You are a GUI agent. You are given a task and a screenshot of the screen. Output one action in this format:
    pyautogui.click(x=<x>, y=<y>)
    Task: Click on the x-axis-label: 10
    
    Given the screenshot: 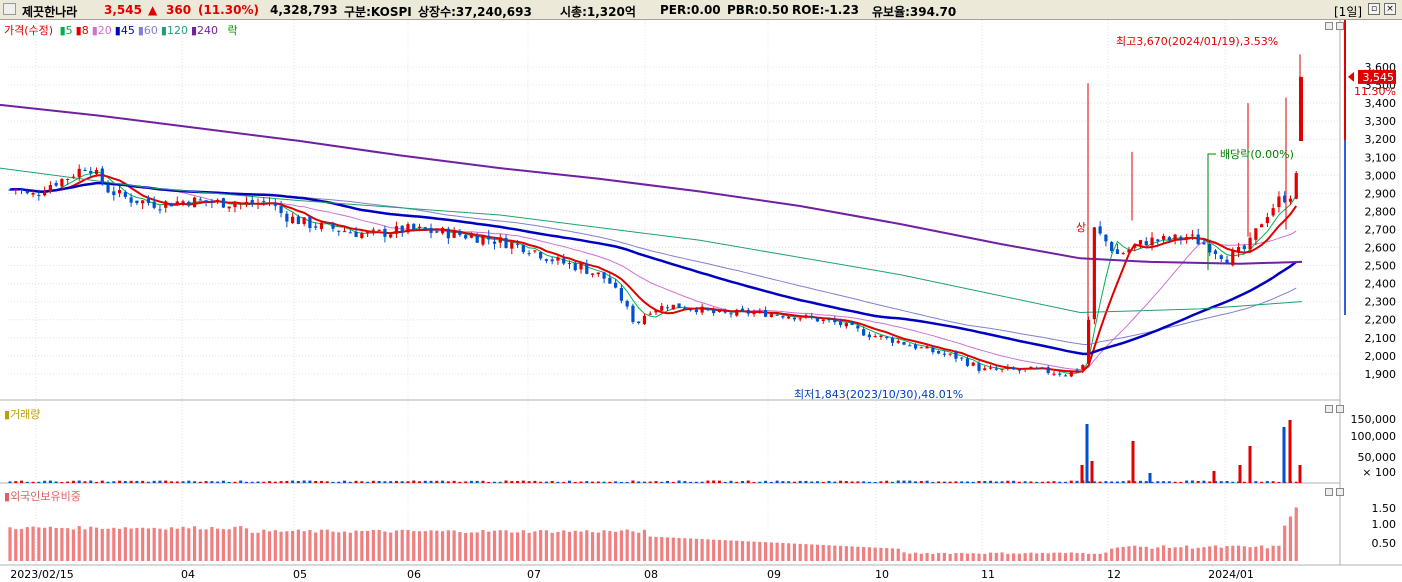 What is the action you would take?
    pyautogui.click(x=882, y=574)
    